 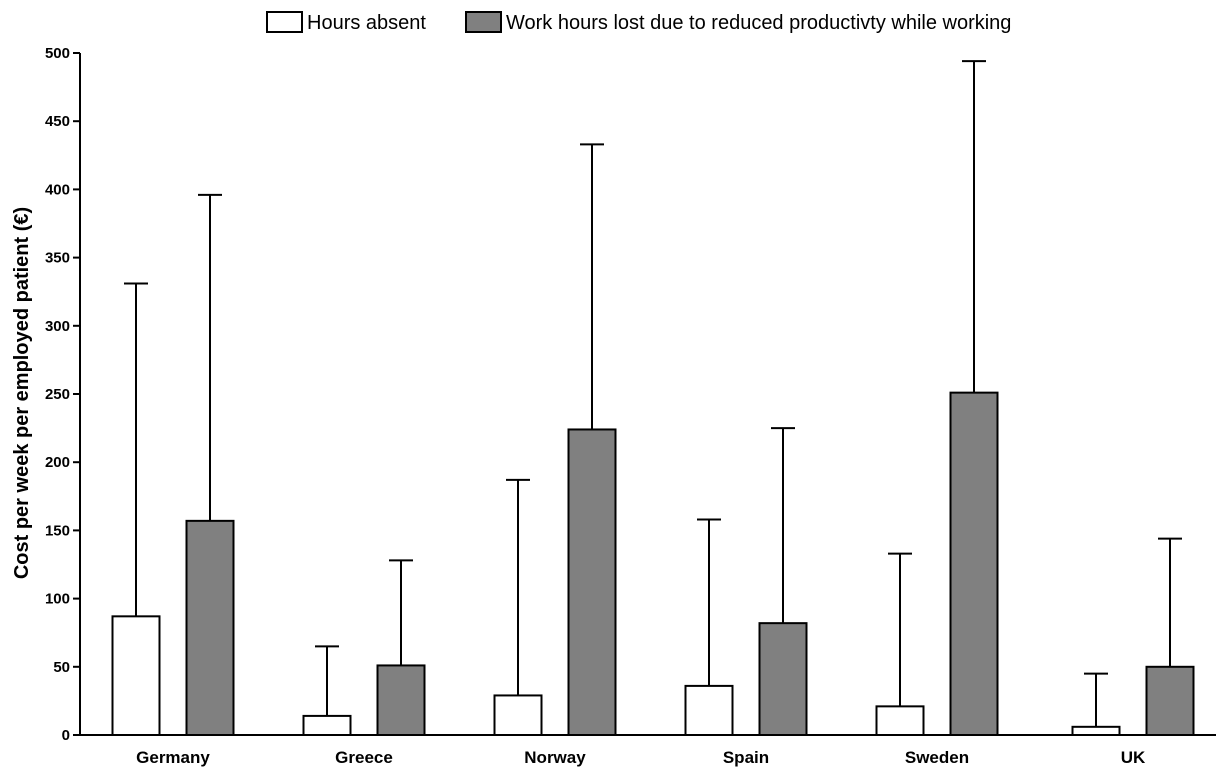 What do you see at coordinates (401, 700) in the screenshot?
I see `bar-work-greece` at bounding box center [401, 700].